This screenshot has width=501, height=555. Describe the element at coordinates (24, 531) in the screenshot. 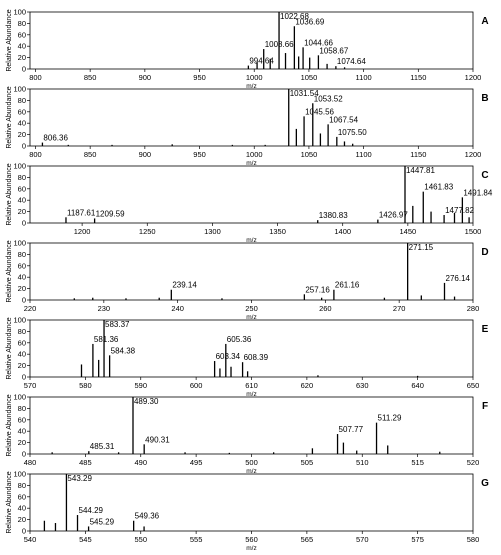

I see `panel-g-ytick-label: 0` at that location.